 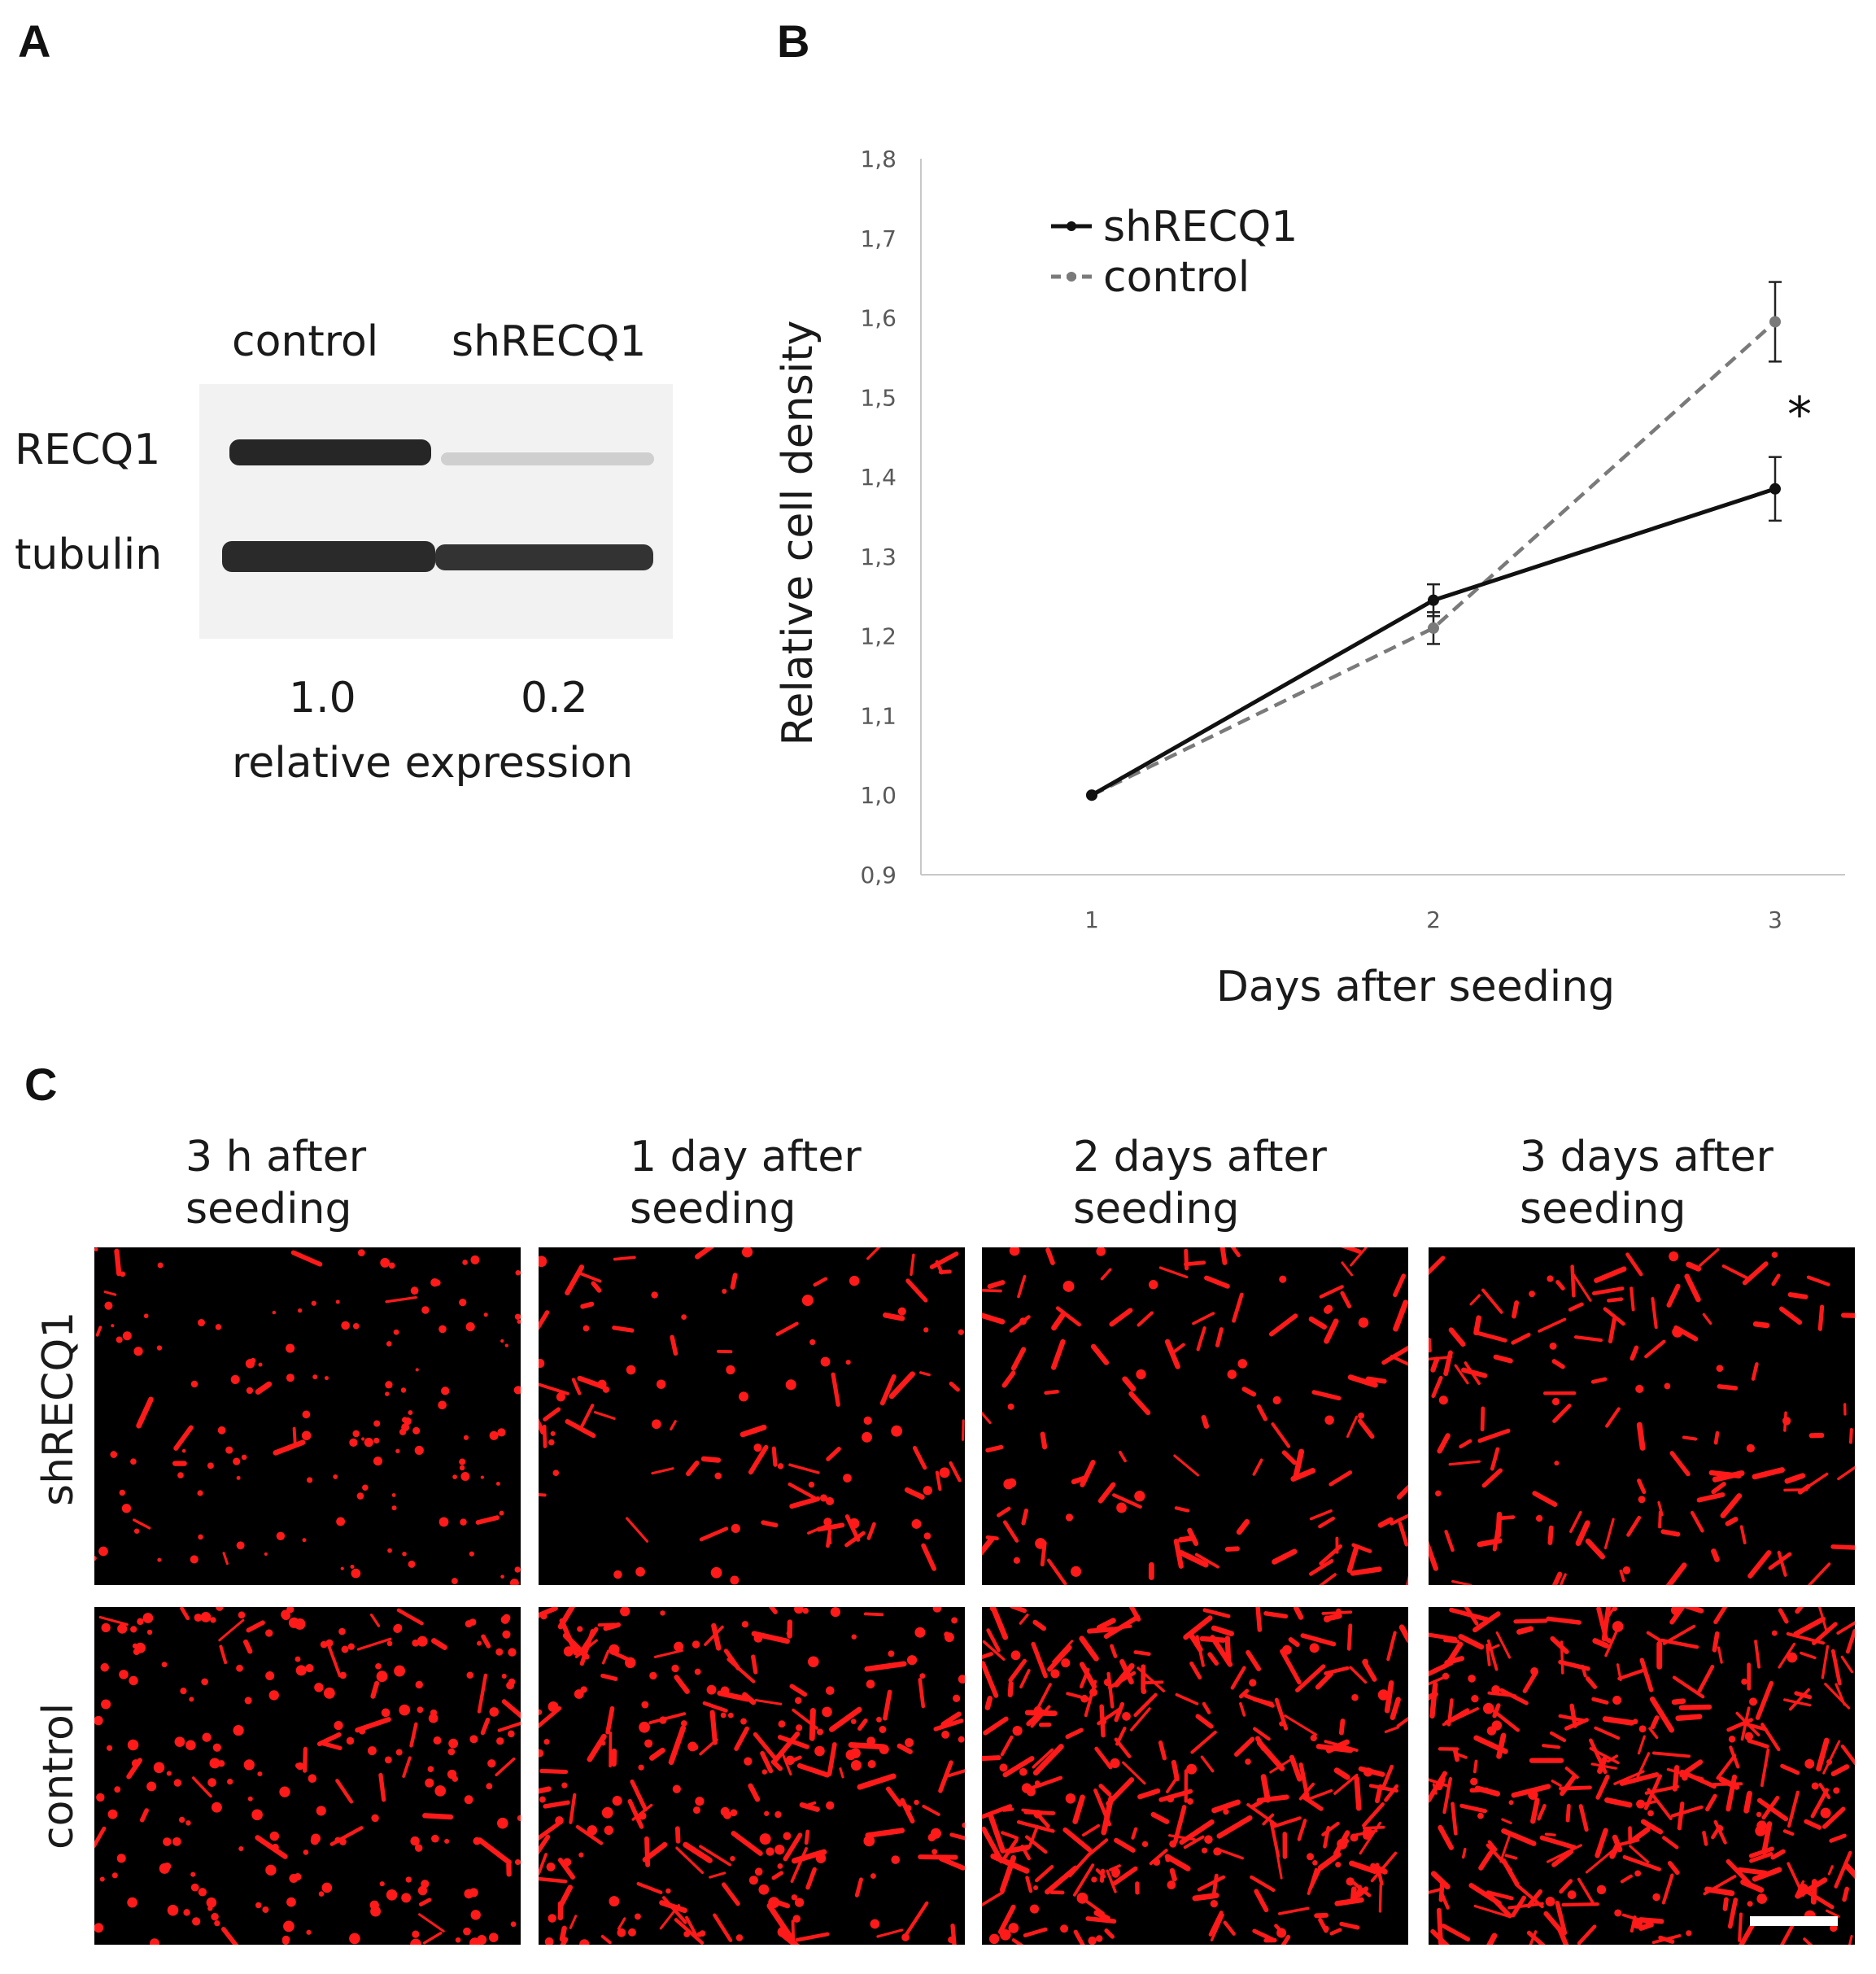 What do you see at coordinates (878, 478) in the screenshot?
I see `y-tick-label: 1,4` at bounding box center [878, 478].